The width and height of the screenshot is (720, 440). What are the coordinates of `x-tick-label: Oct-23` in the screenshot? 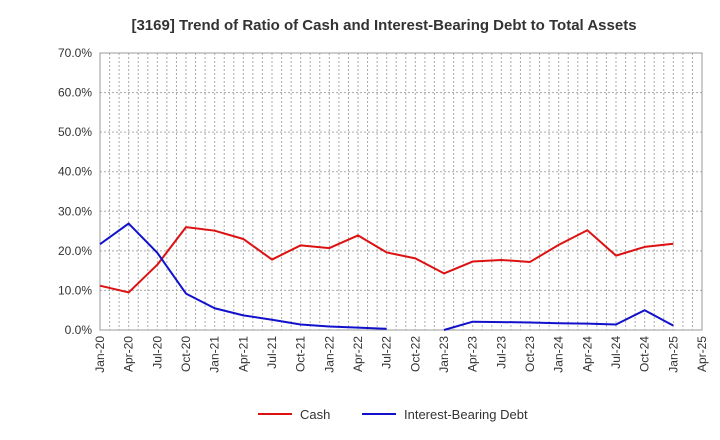 It's located at (530, 354).